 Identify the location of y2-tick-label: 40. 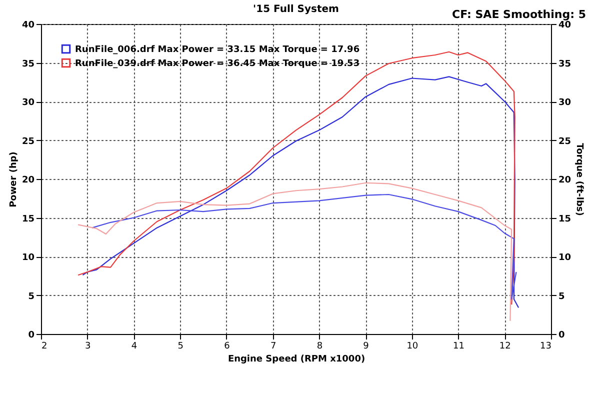
(565, 25).